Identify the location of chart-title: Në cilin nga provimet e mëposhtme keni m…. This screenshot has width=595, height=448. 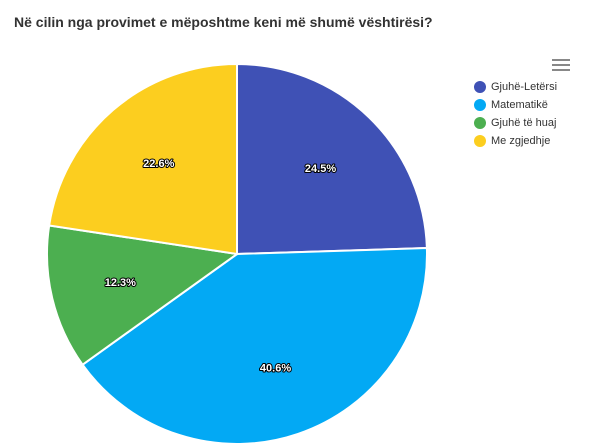
(223, 22).